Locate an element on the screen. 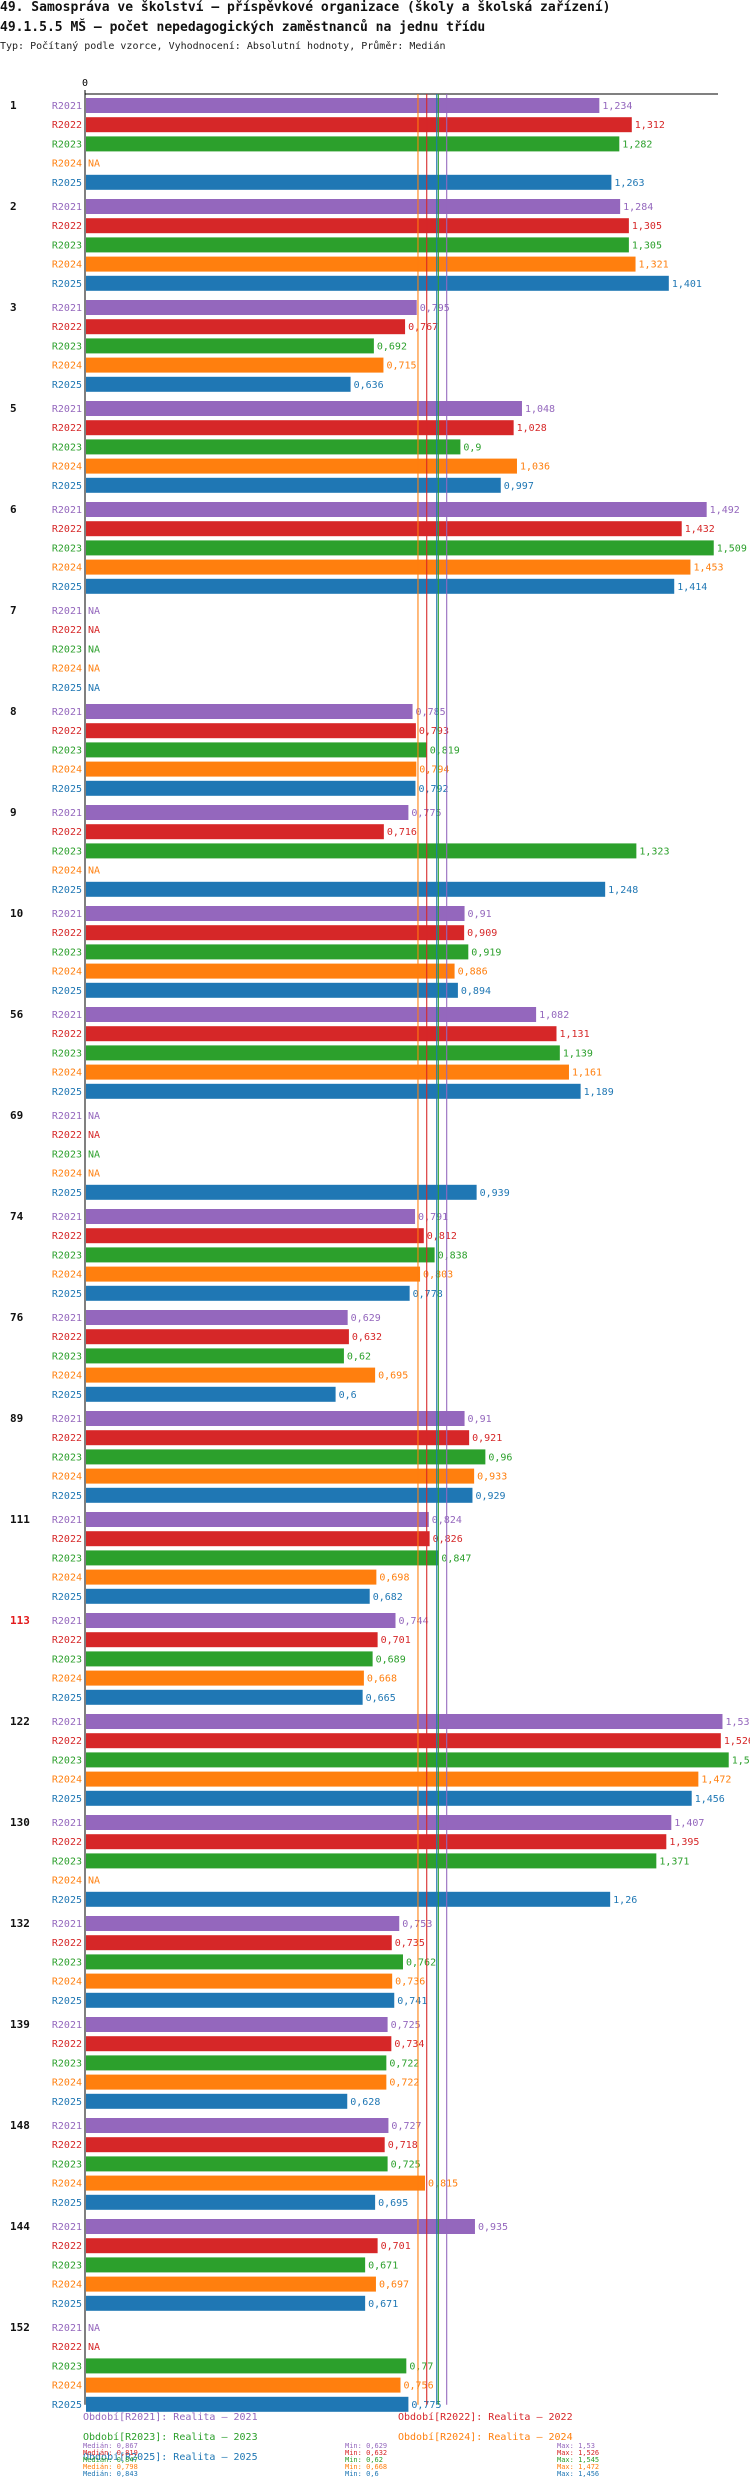 The height and width of the screenshot is (2480, 750). value-label: 1,545 is located at coordinates (741, 1760).